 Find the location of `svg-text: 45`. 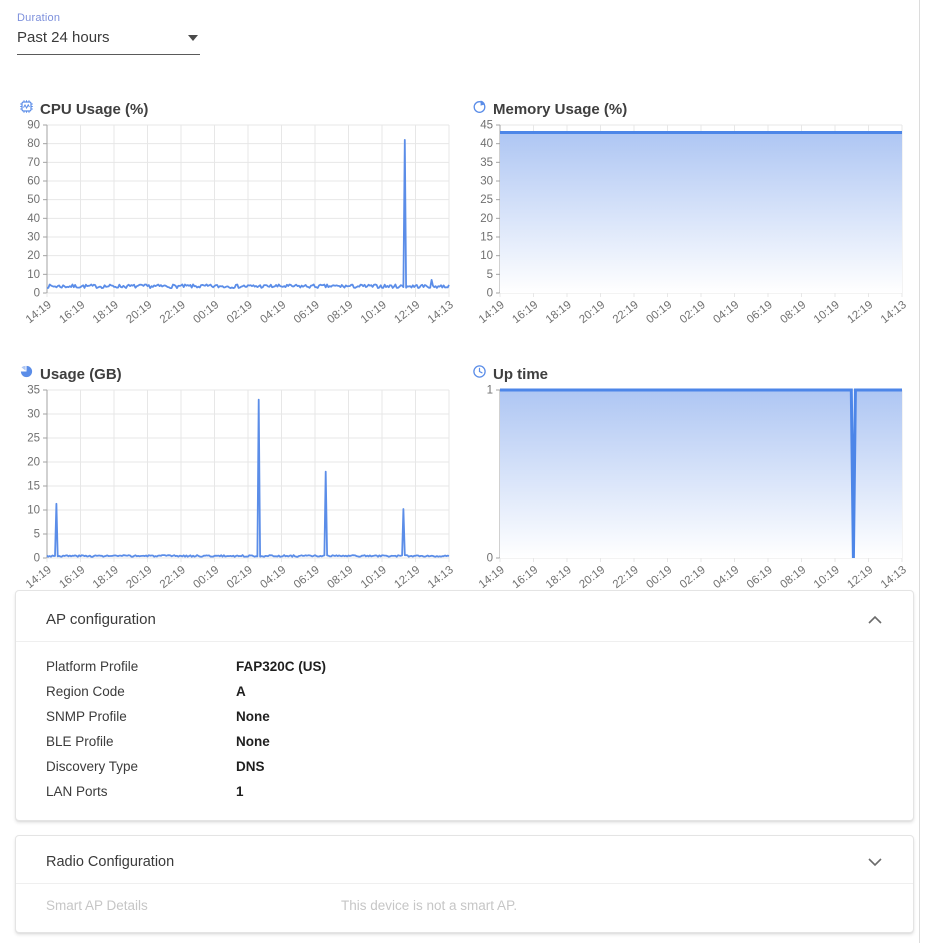

svg-text: 45 is located at coordinates (486, 126).